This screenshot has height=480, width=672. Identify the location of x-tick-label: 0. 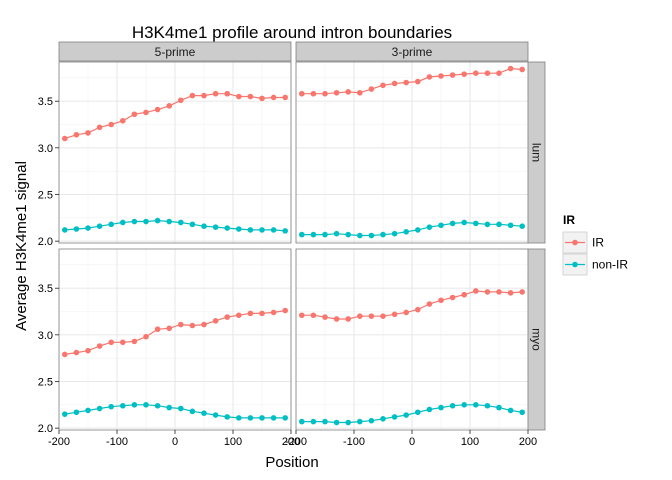
(412, 442).